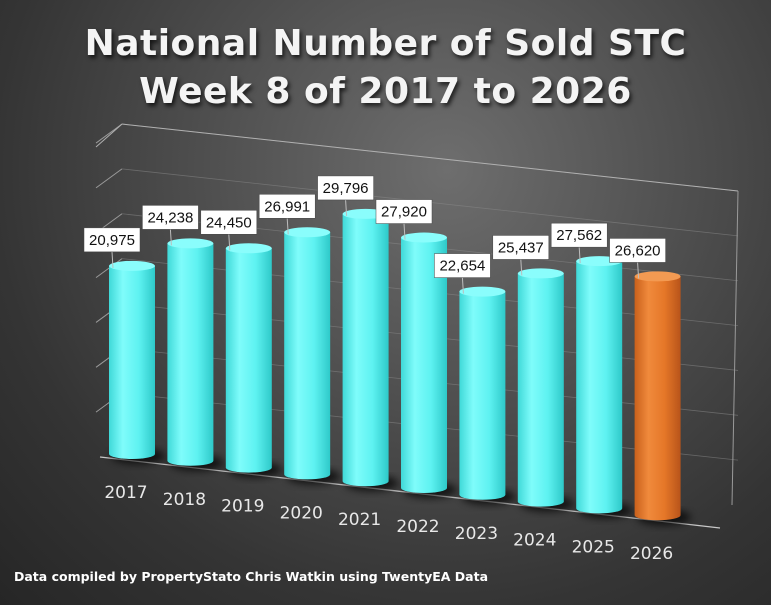 This screenshot has height=605, width=771. I want to click on bar-2019, so click(253, 360).